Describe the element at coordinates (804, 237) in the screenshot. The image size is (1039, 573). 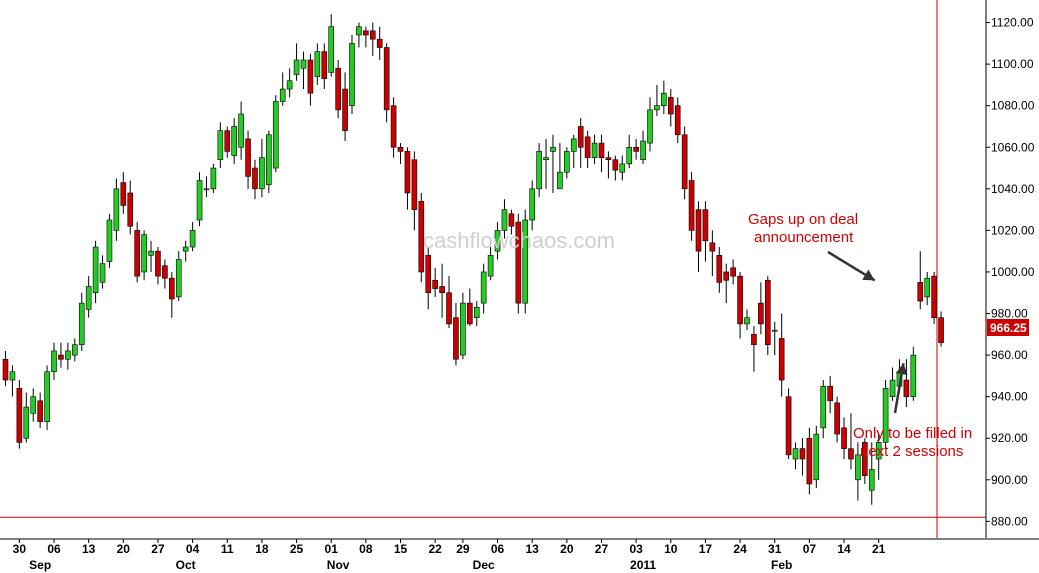
I see `gap-annotation-line2: announcement` at that location.